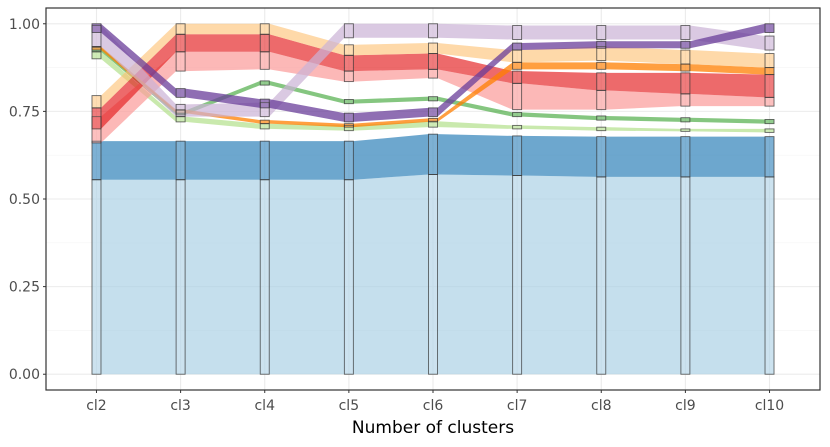 The width and height of the screenshot is (830, 447). I want to click on x-tick-label: cl7, so click(517, 406).